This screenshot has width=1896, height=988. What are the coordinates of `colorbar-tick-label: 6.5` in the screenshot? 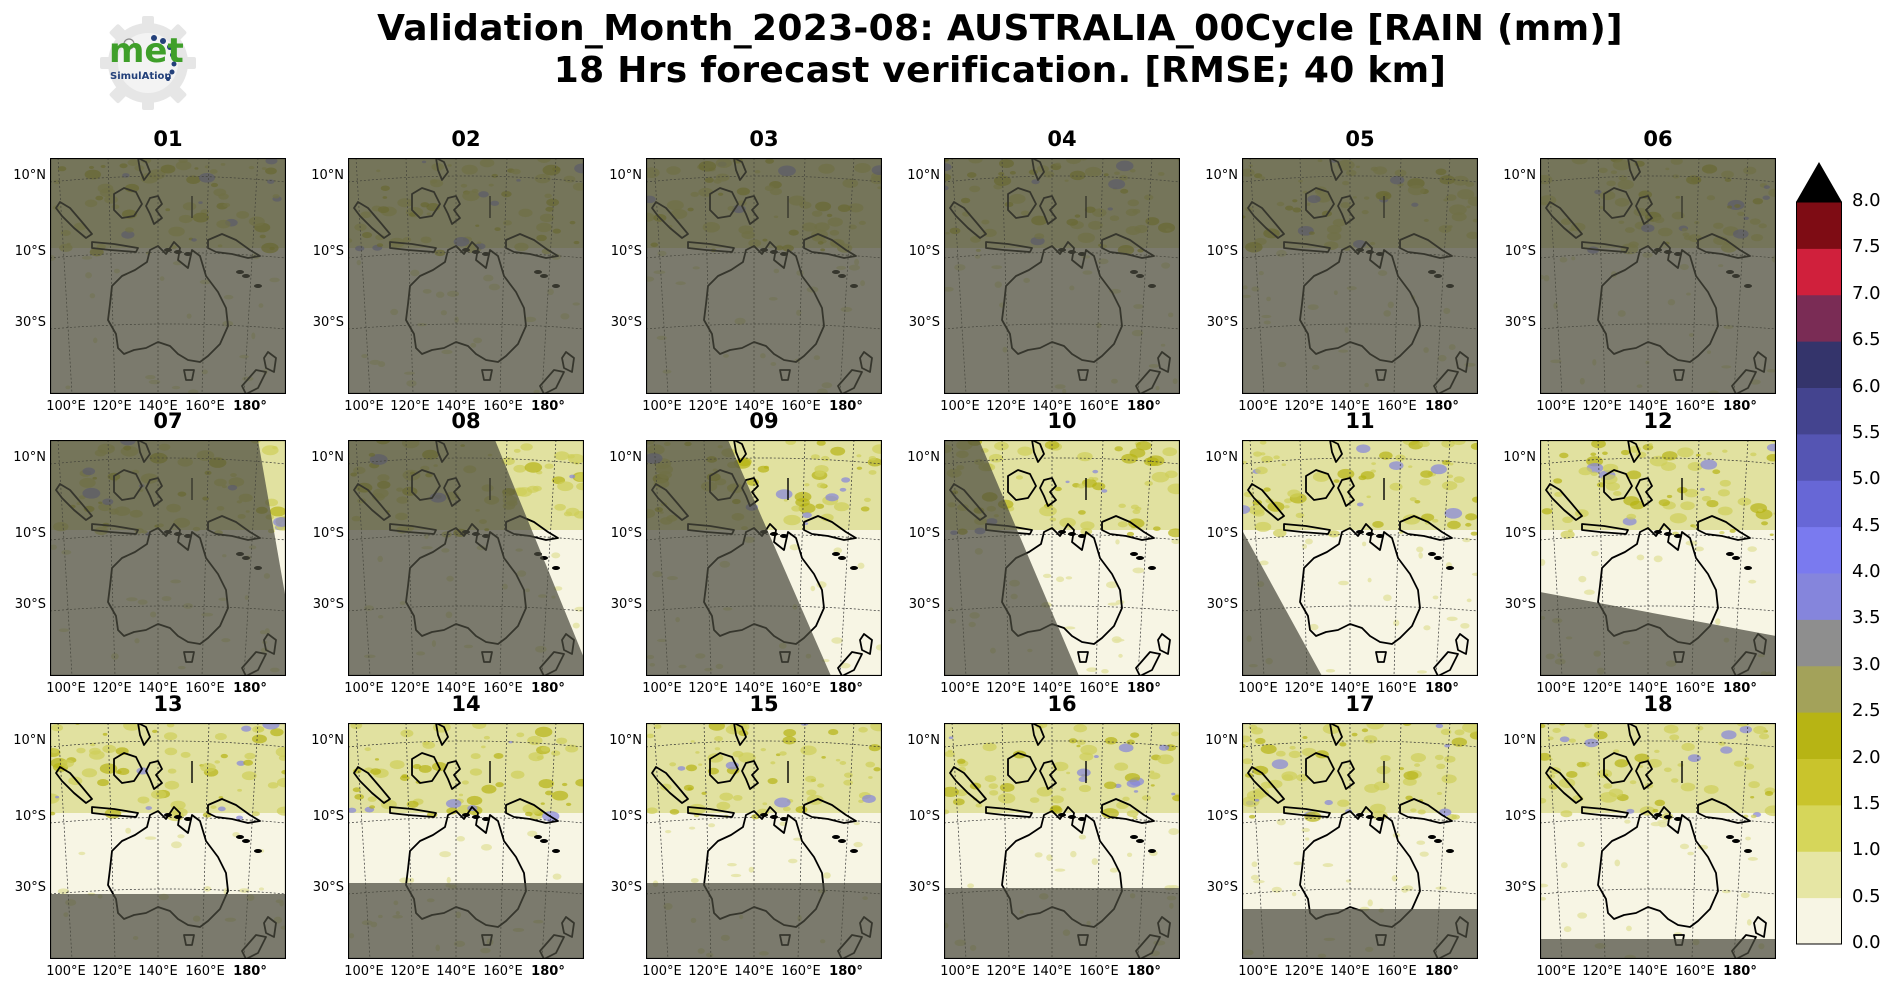 It's located at (1866, 340).